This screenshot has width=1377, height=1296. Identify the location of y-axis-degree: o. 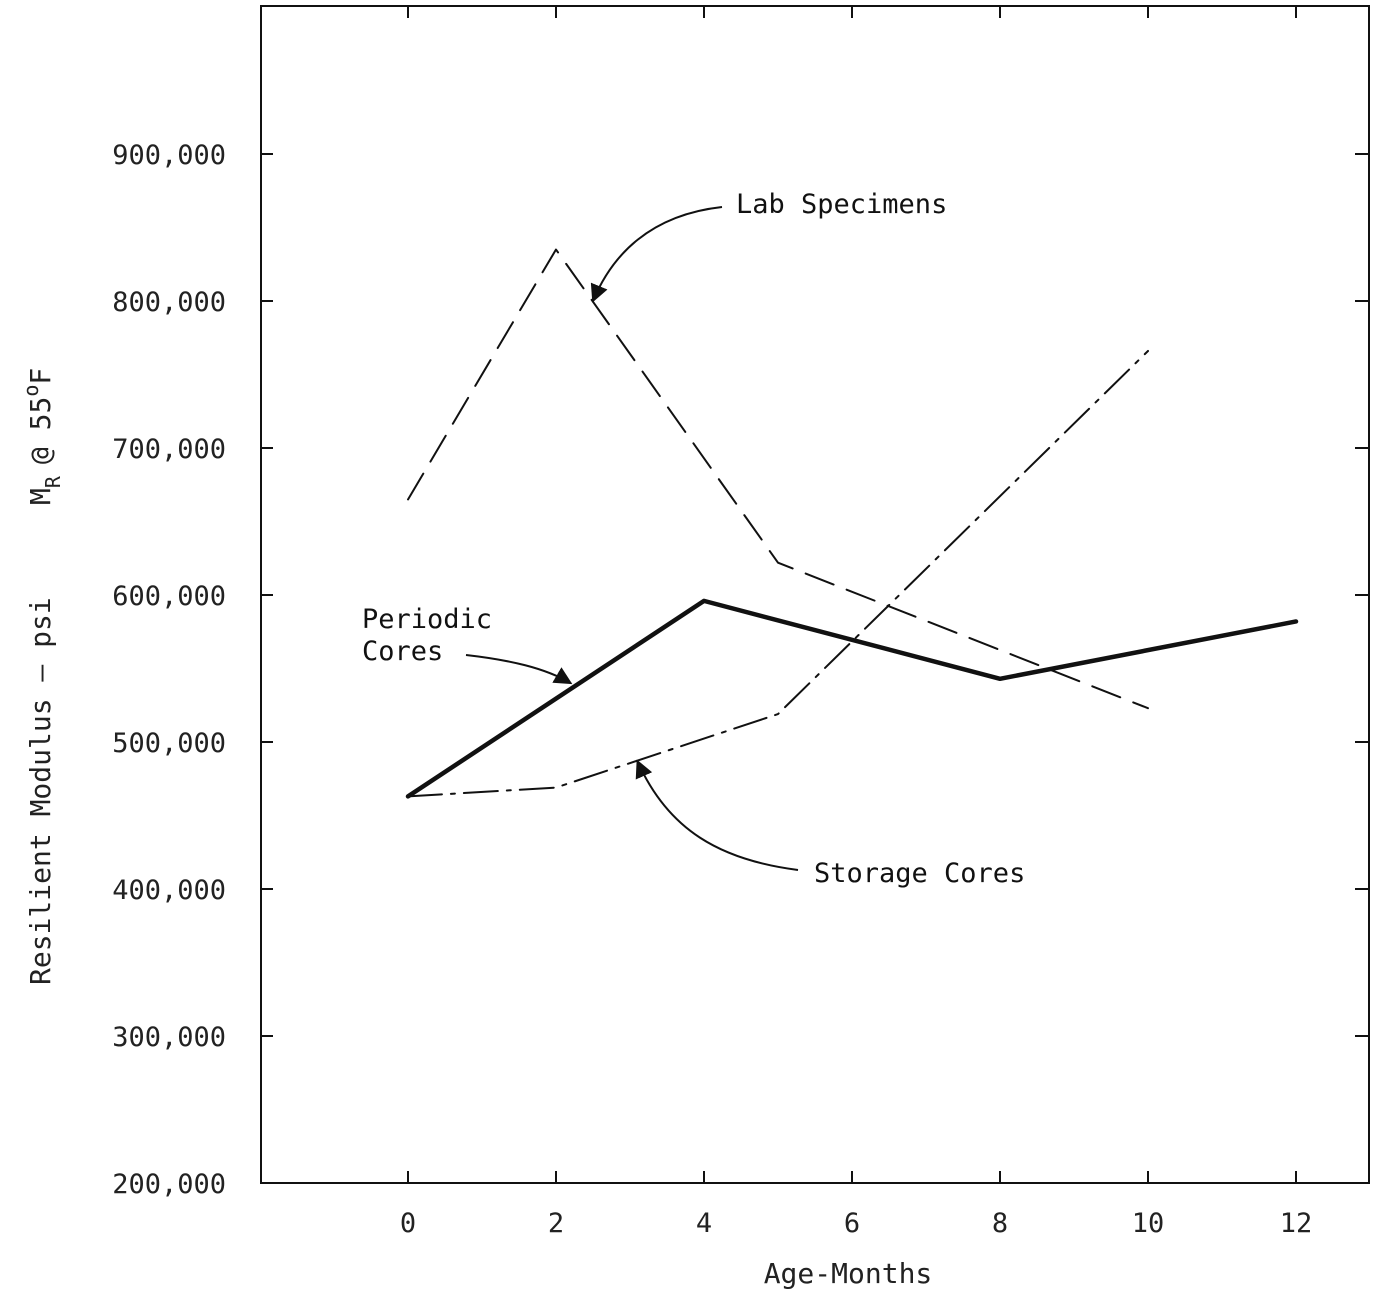
(31, 391).